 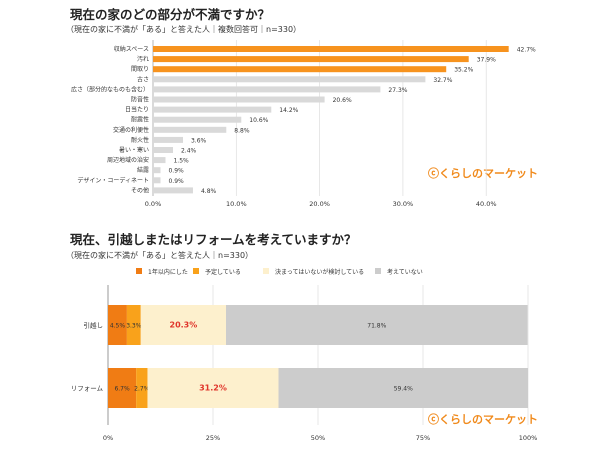 I want to click on data-label: 20.3%, so click(x=184, y=325).